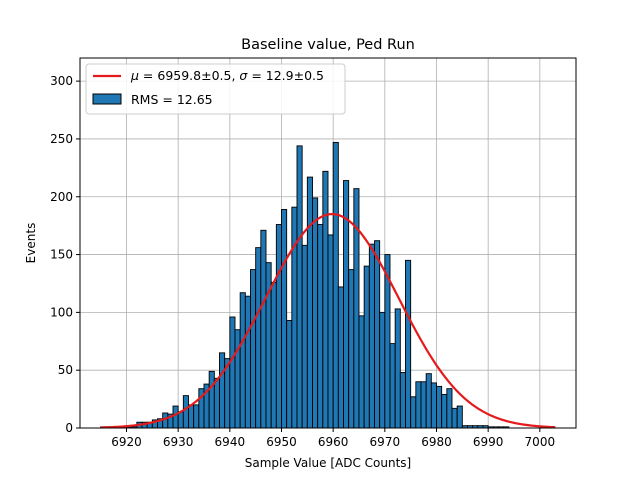 The width and height of the screenshot is (640, 480). Describe the element at coordinates (328, 463) in the screenshot. I see `x-axis-label: Sample Value [ADC Counts]` at that location.